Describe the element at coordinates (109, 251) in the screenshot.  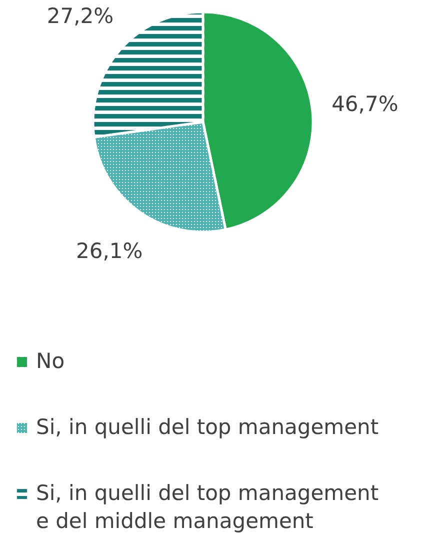
I see `data-label: 26,1%` at that location.